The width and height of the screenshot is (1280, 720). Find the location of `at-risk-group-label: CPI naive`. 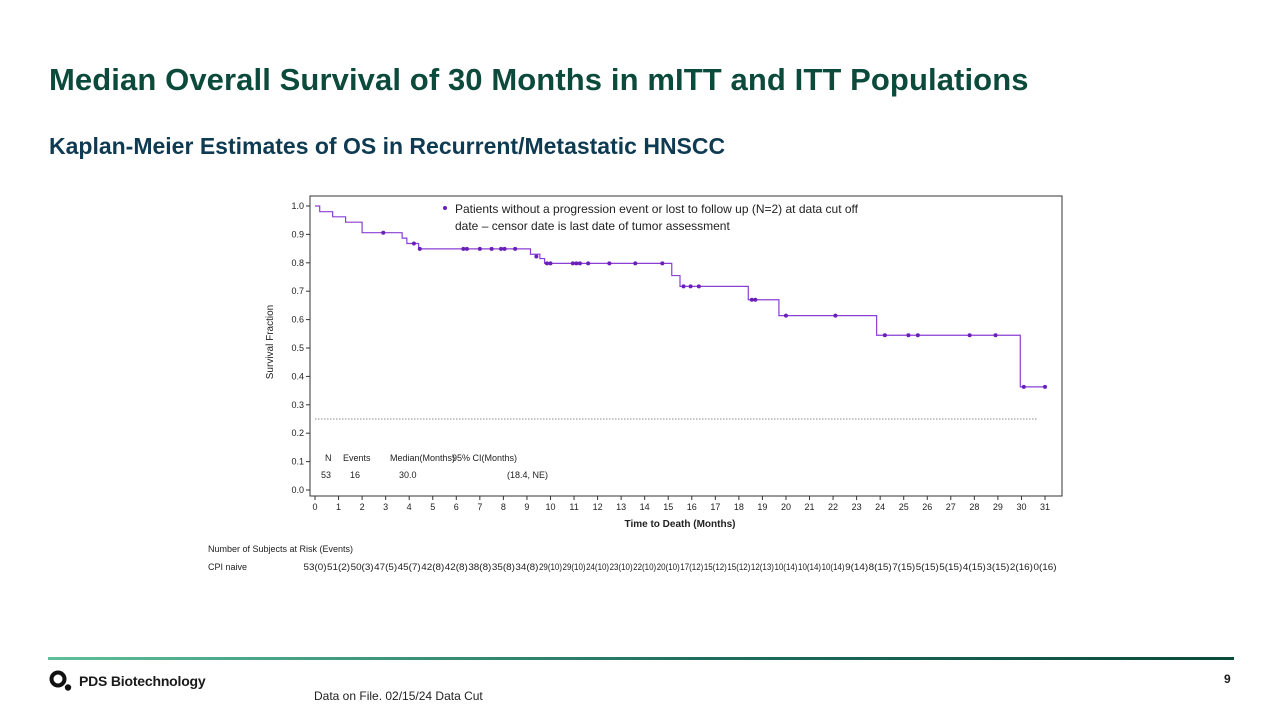

at-risk-group-label: CPI naive is located at coordinates (228, 567).